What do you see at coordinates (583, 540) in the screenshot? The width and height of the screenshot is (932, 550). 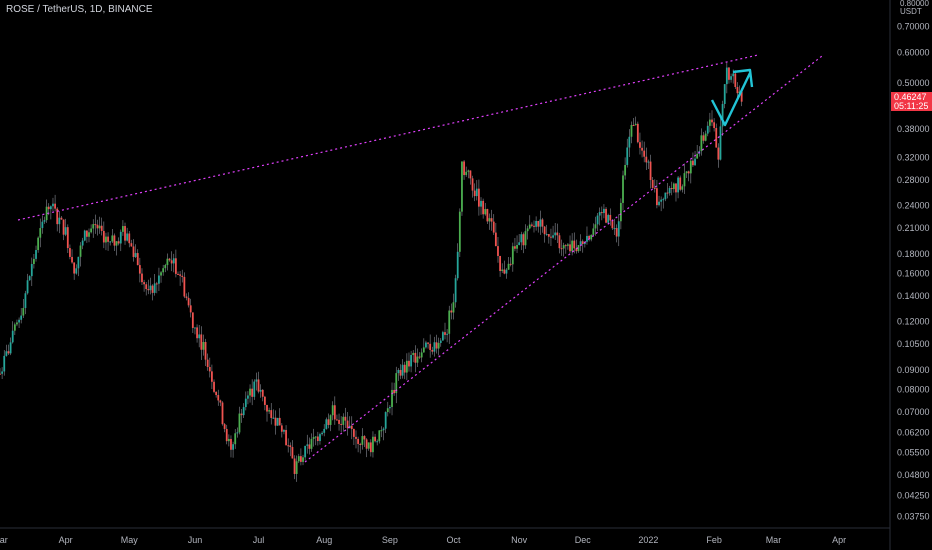 I see `time-tick-label: Dec` at bounding box center [583, 540].